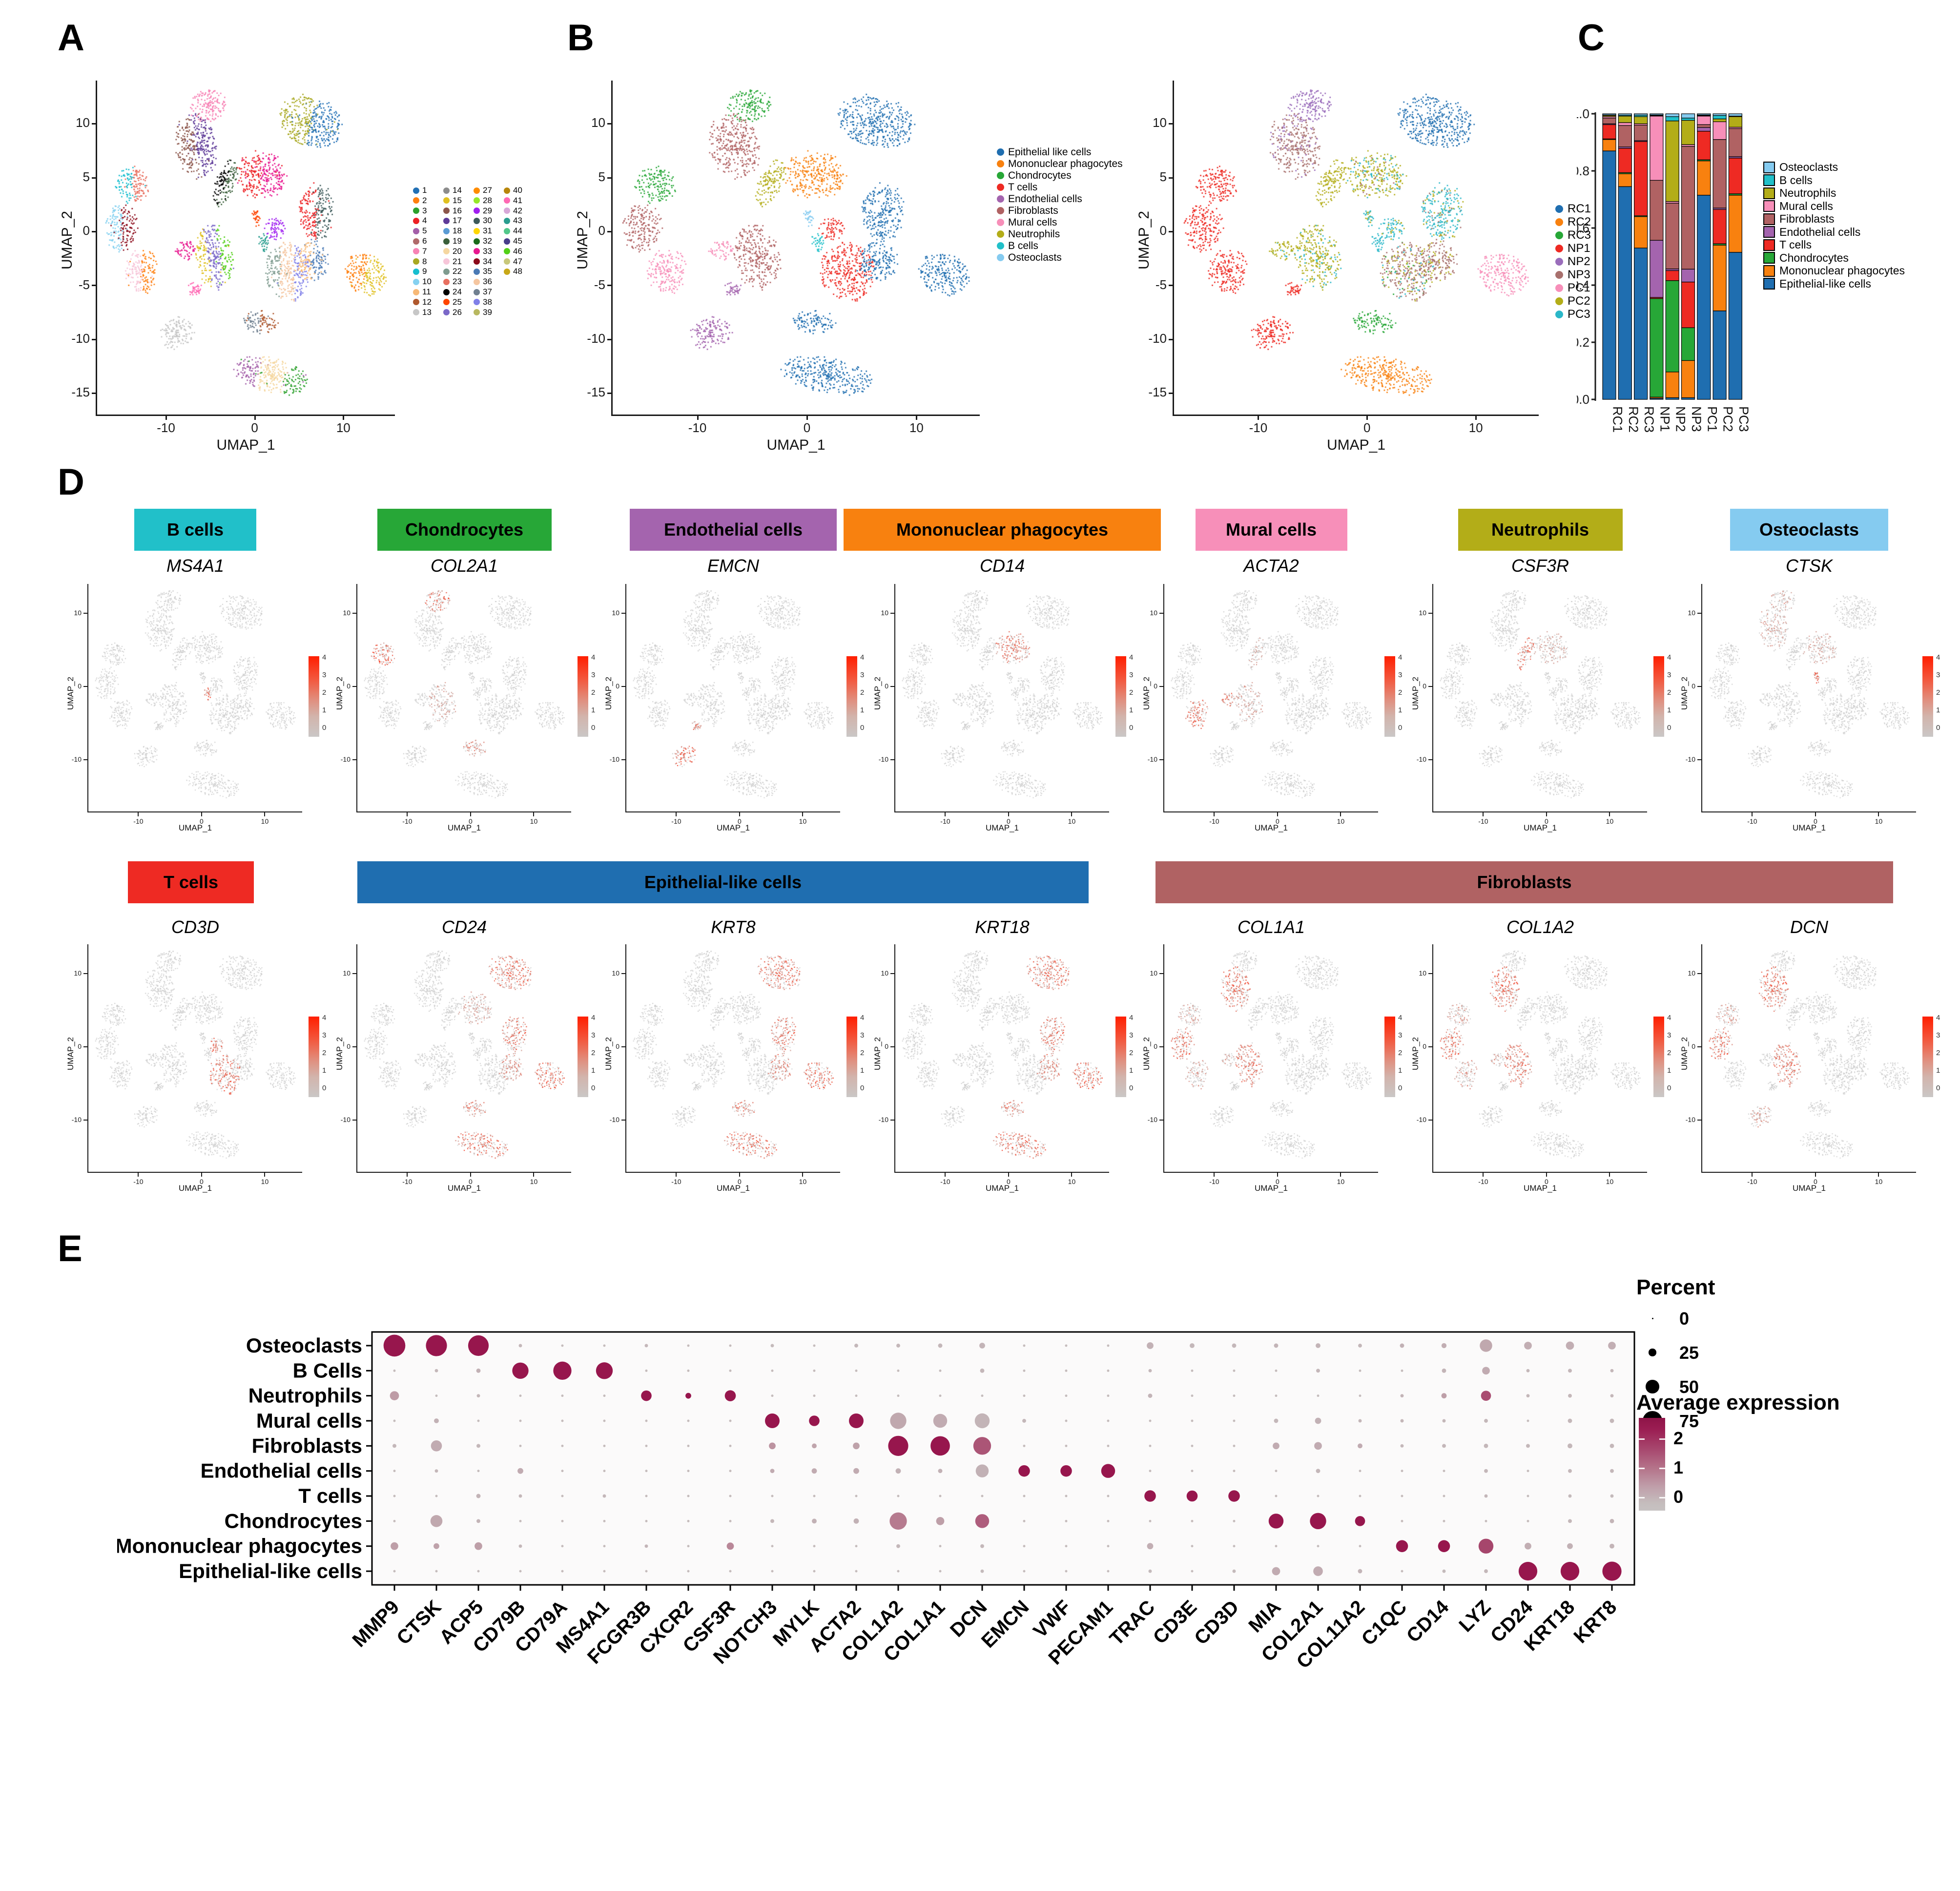  Describe the element at coordinates (464, 927) in the screenshot. I see `gene-label-CD24: CD24` at that location.